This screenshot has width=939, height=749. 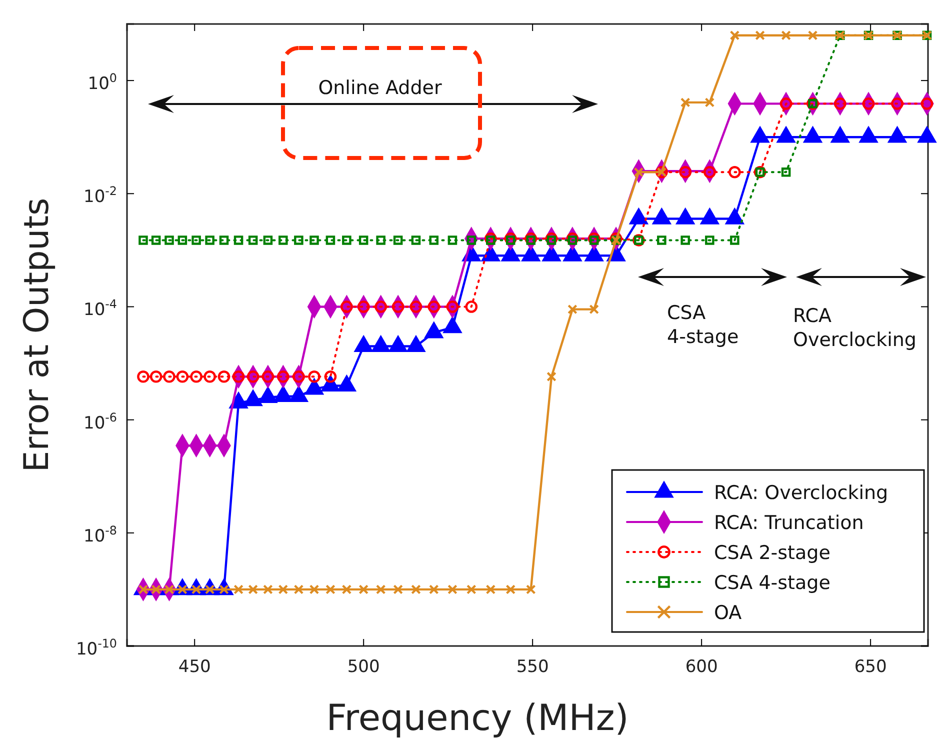 I want to click on legend-label: CSA 2-stage, so click(x=772, y=553).